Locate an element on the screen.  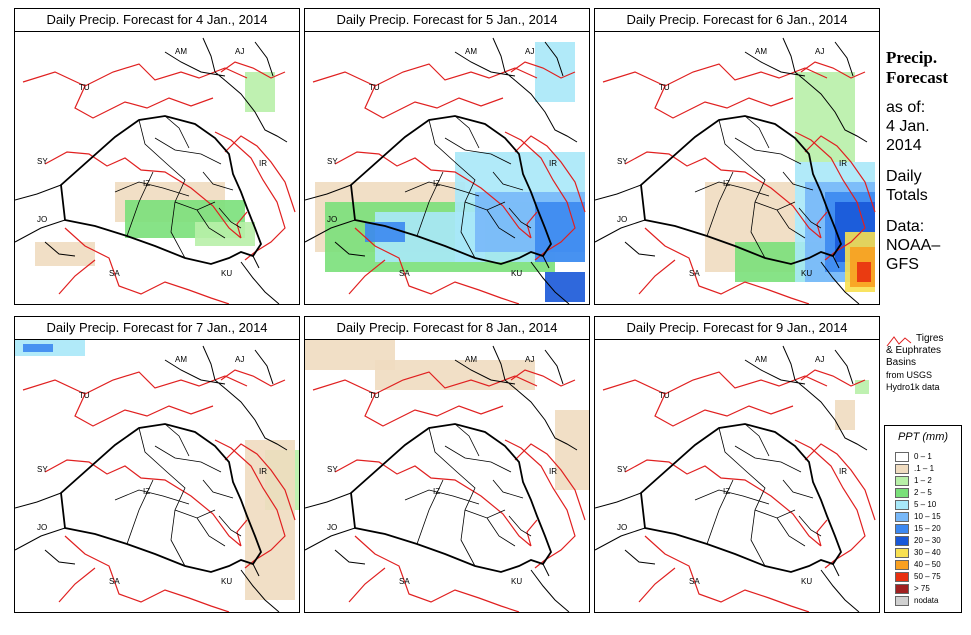
panel-title: Daily Precip. Forecast for 4 Jan., 2014 is located at coordinates (157, 20).